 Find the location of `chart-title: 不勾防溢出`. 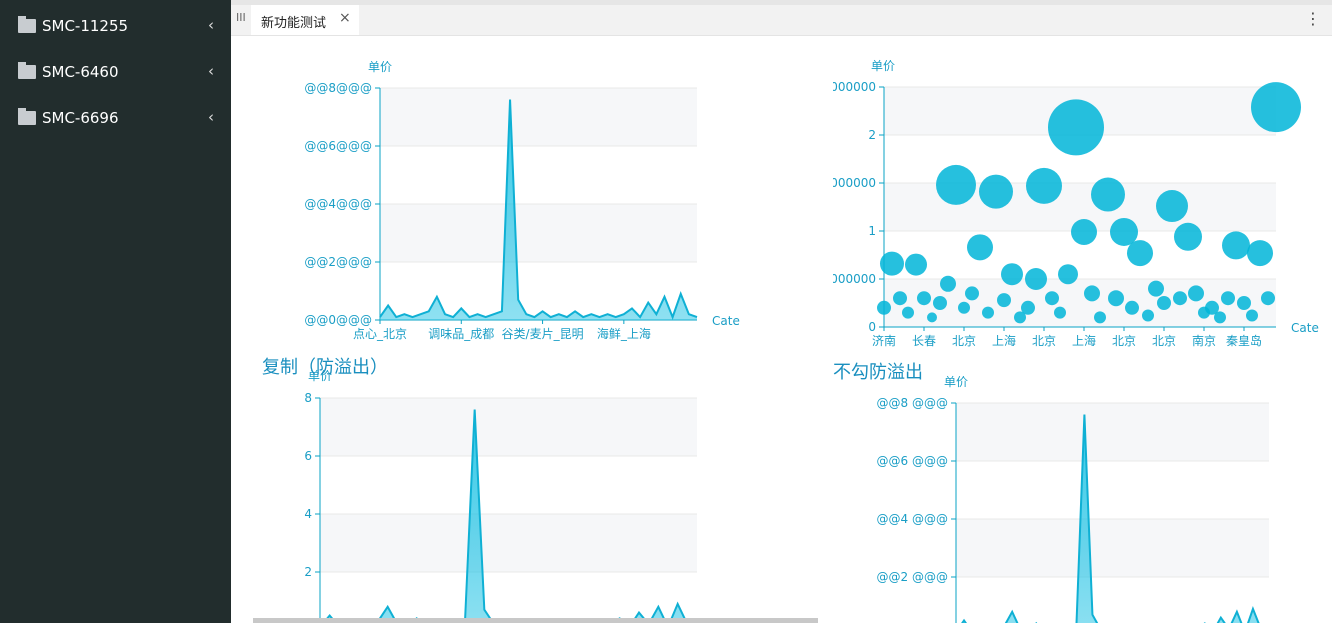

chart-title: 不勾防溢出 is located at coordinates (878, 372).